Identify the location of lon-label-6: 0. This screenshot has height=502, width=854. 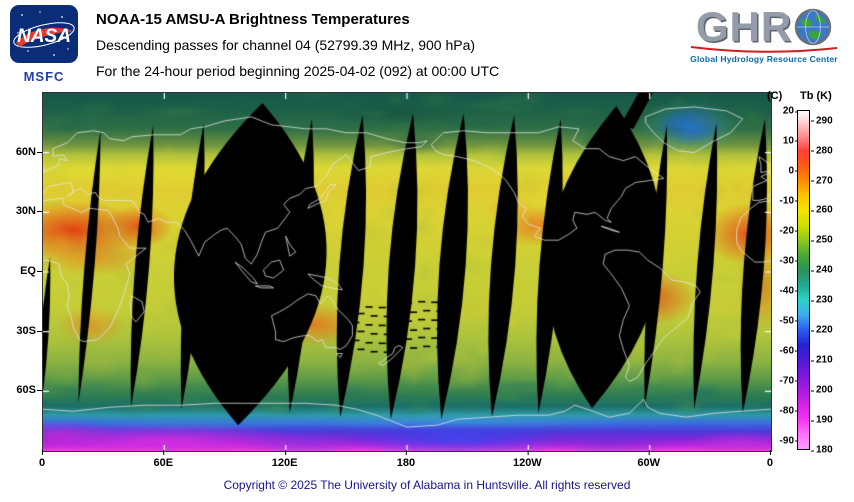
(770, 459).